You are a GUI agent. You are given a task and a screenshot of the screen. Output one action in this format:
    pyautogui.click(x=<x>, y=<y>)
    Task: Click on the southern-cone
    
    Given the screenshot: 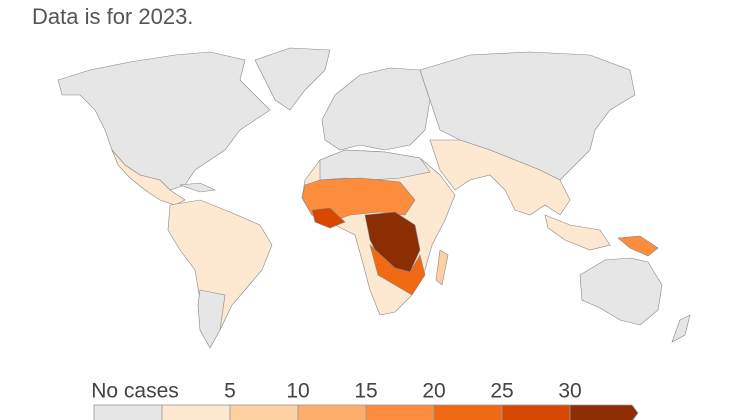 What is the action you would take?
    pyautogui.click(x=211, y=319)
    